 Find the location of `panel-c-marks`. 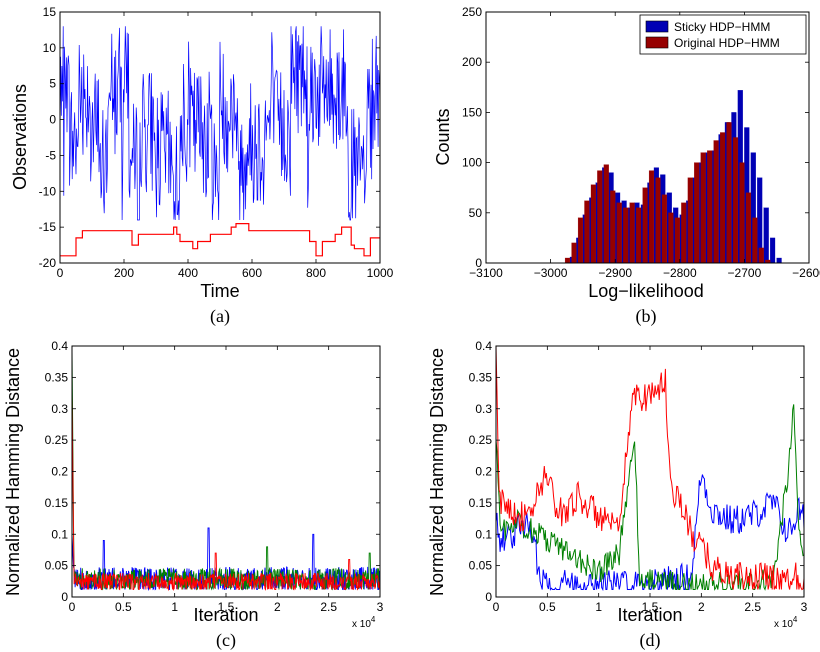

panel-c-marks is located at coordinates (226, 468).